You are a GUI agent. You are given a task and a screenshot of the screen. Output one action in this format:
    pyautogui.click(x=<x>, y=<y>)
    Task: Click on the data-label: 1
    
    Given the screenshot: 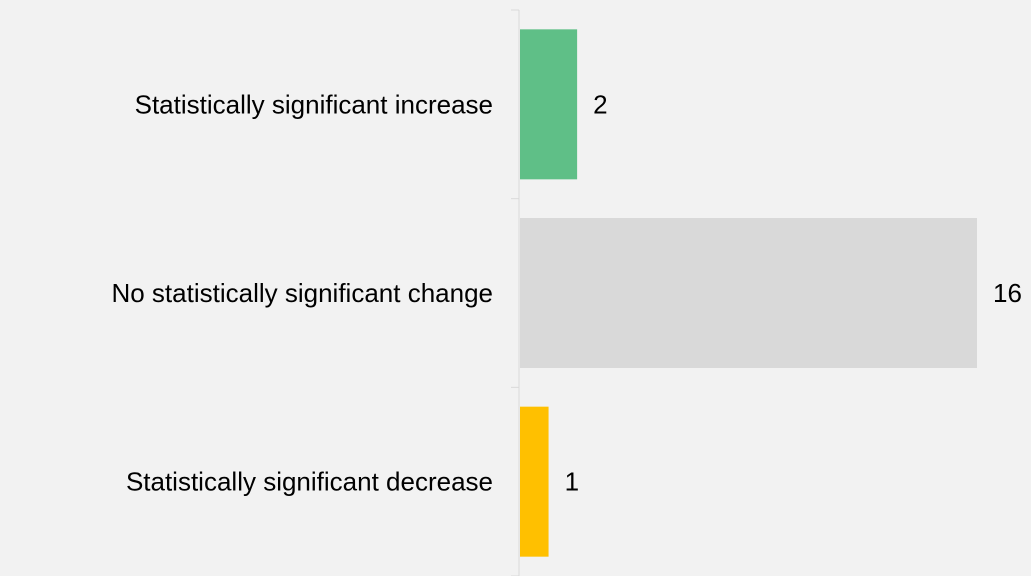 What is the action you would take?
    pyautogui.click(x=572, y=482)
    